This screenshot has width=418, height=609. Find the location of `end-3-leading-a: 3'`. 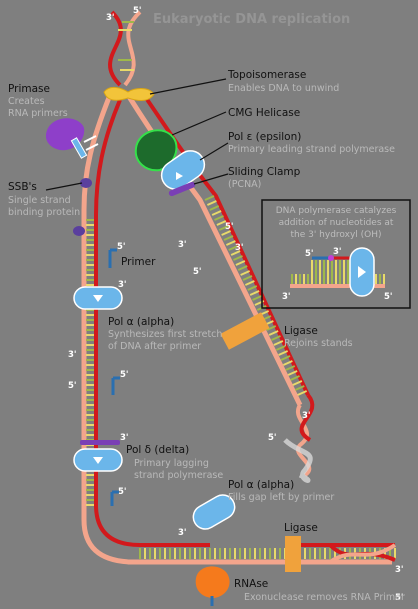

end-3-leading-a: 3' is located at coordinates (182, 245).